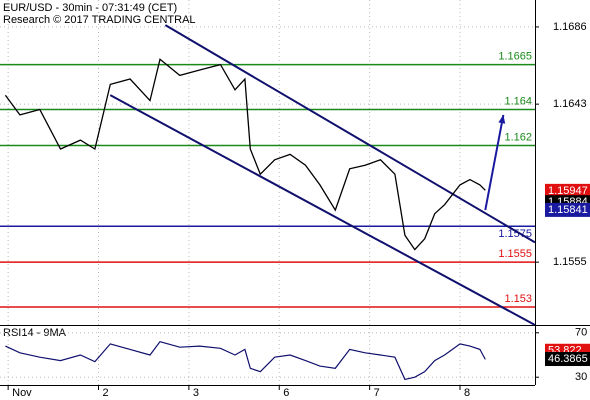 This screenshot has width=590, height=400. What do you see at coordinates (581, 333) in the screenshot?
I see `y-tick-label: 70` at bounding box center [581, 333].